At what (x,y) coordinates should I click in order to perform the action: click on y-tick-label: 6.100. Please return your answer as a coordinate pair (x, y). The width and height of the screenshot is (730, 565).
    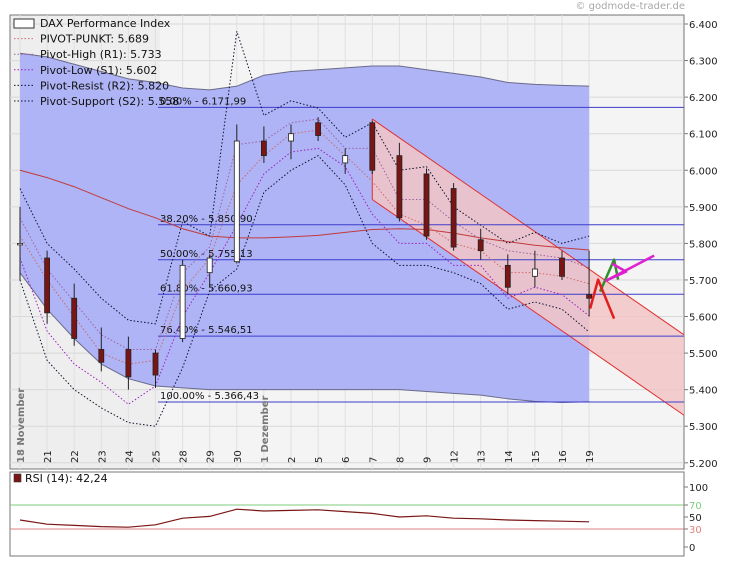
    Looking at the image, I should click on (703, 135).